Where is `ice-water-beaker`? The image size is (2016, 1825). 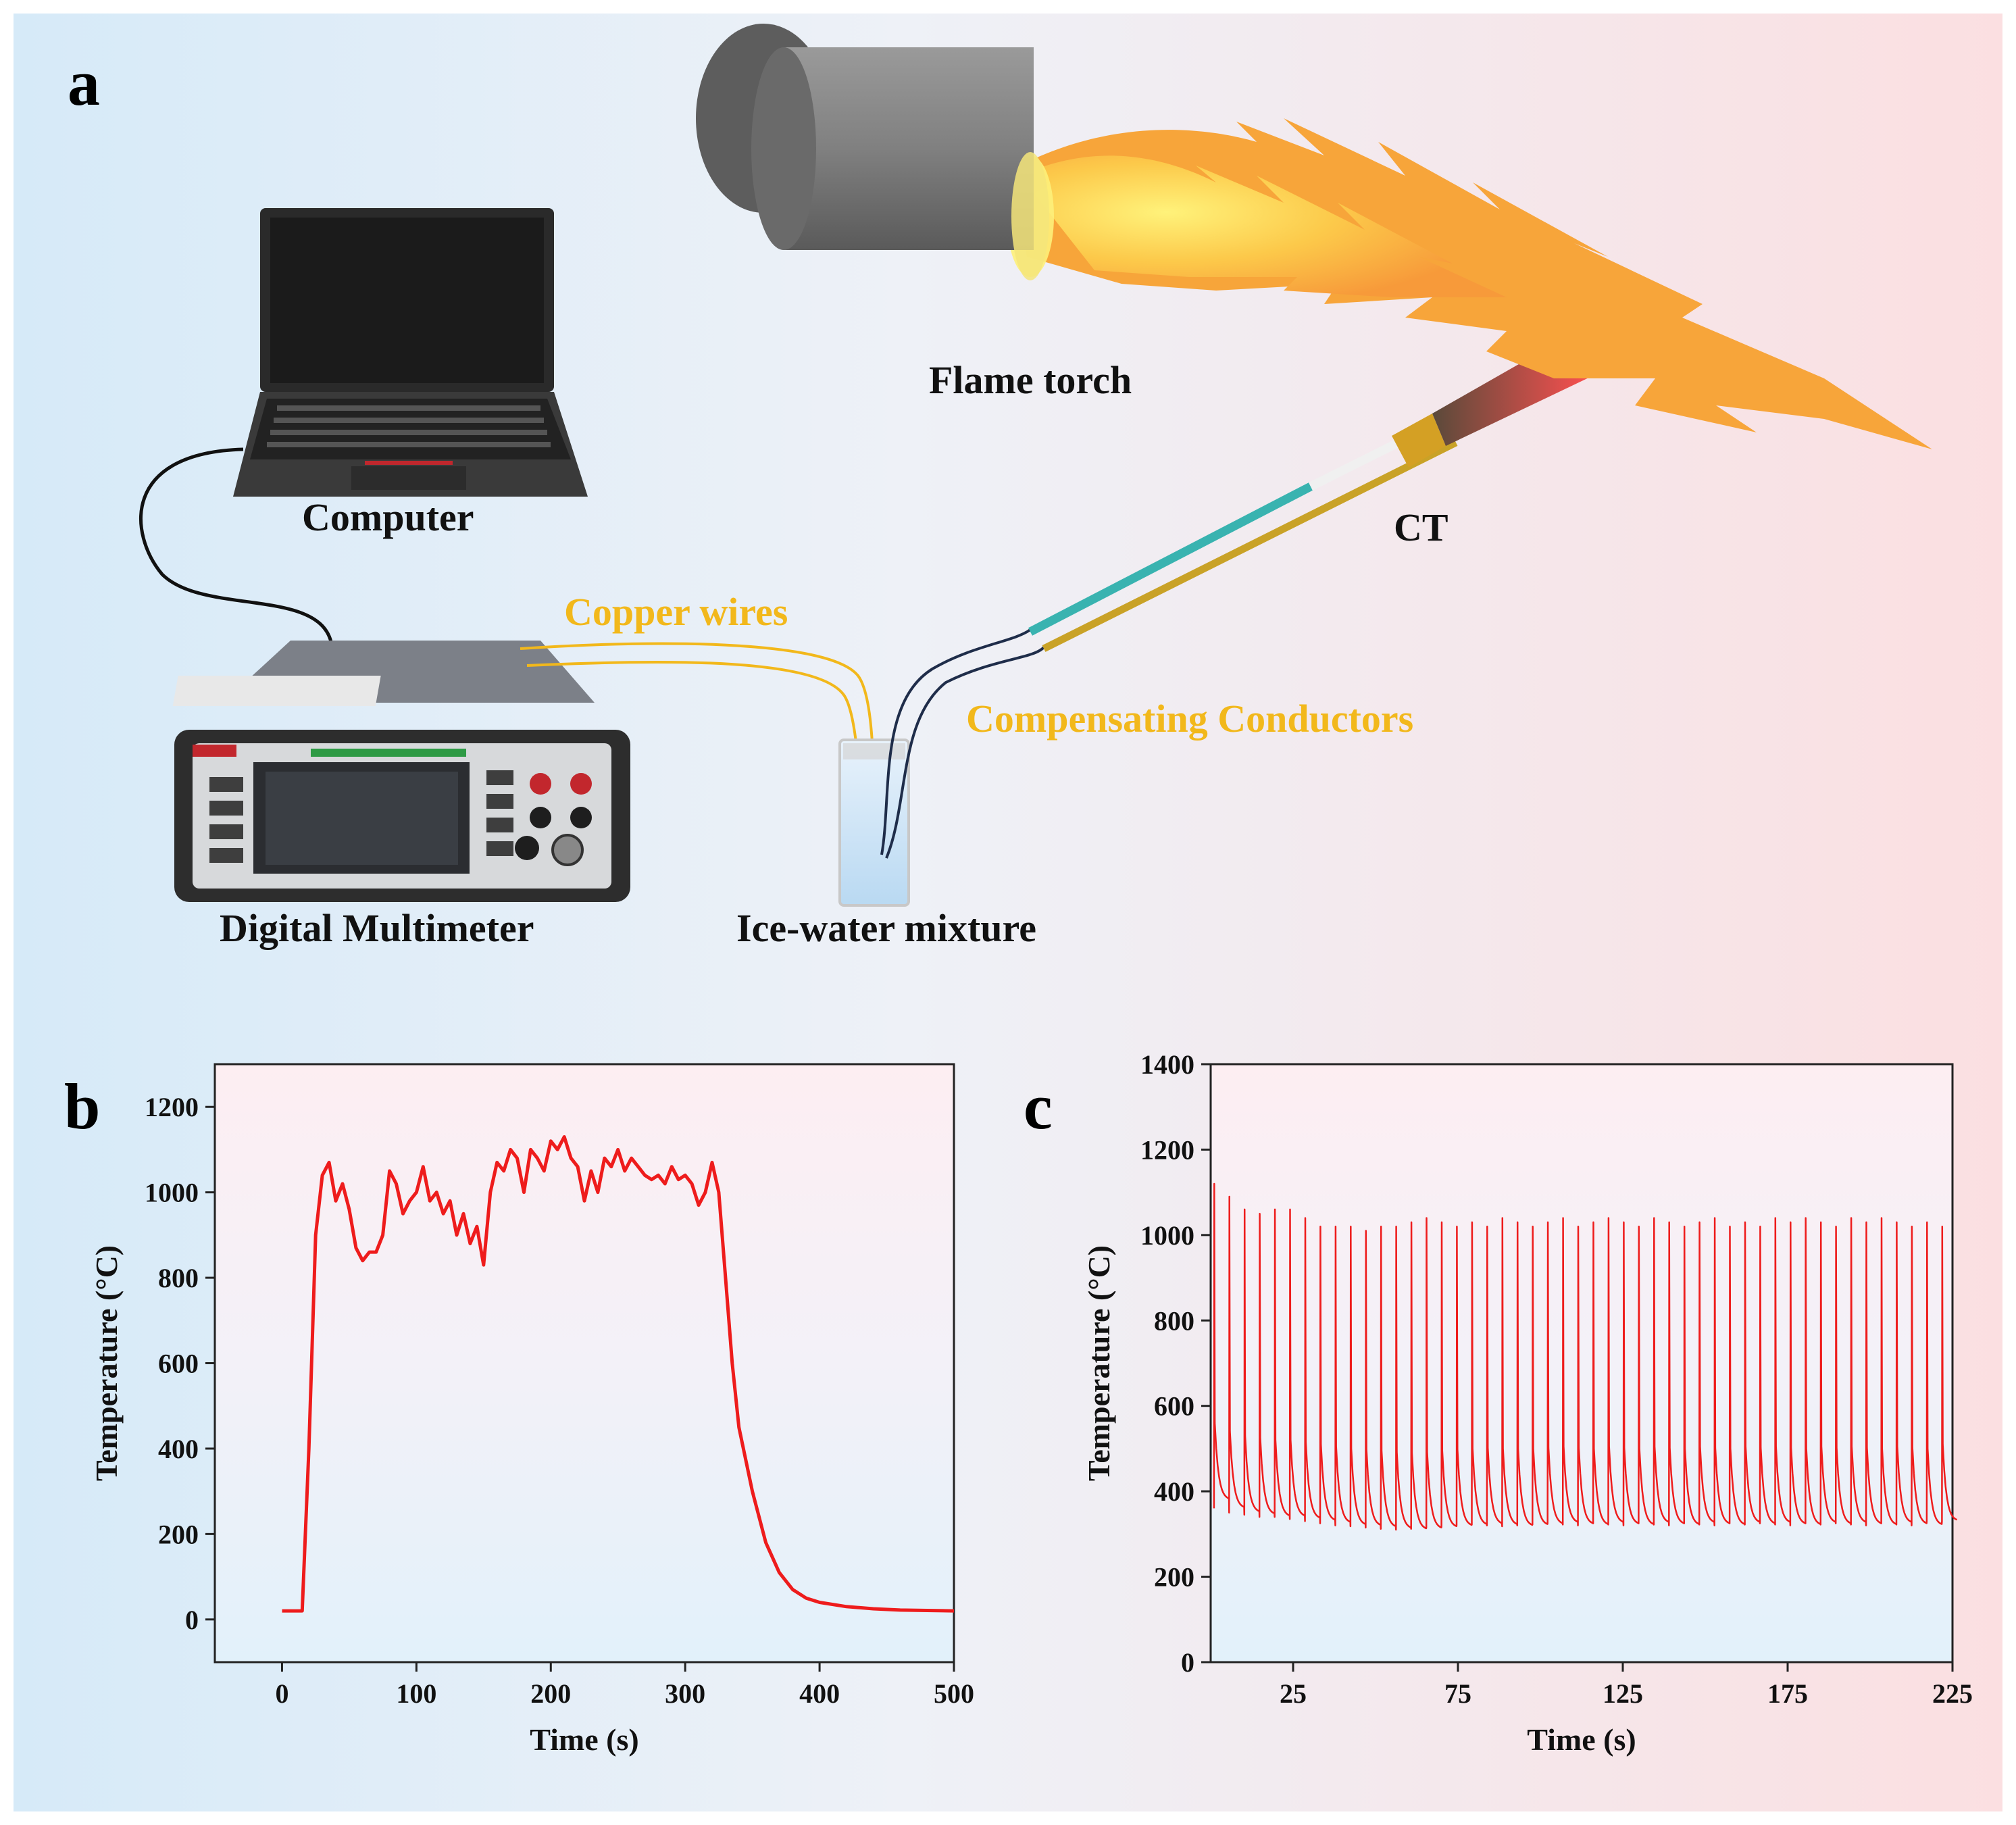 ice-water-beaker is located at coordinates (874, 823).